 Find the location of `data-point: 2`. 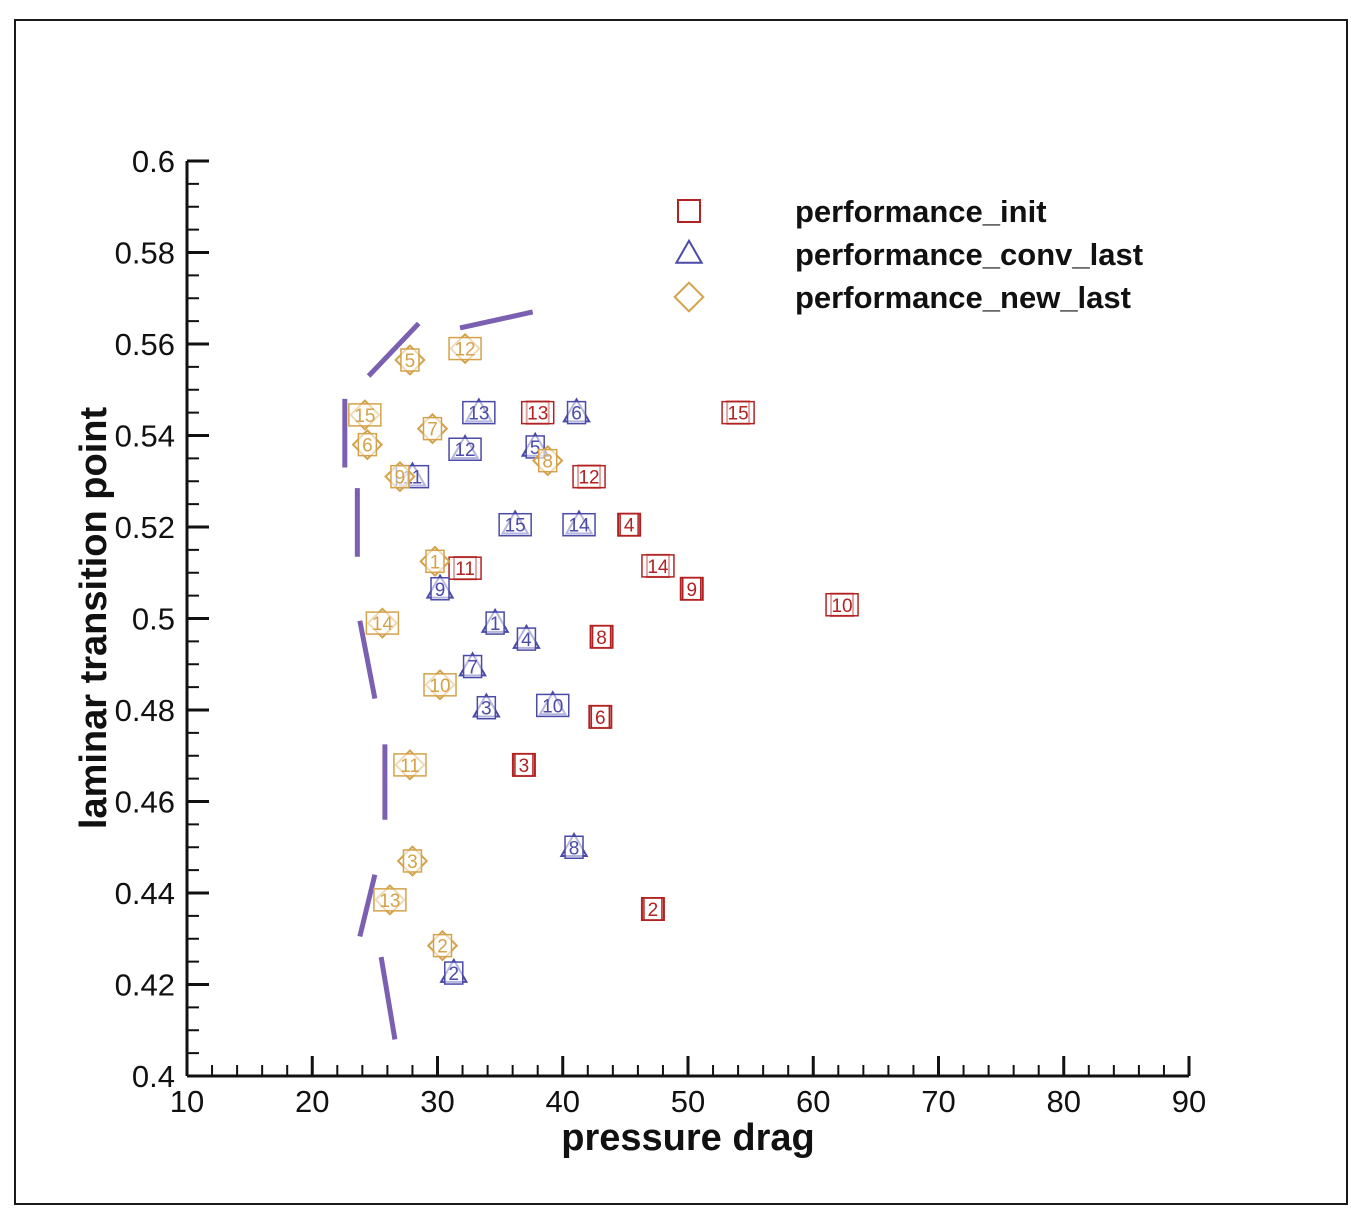

data-point: 2 is located at coordinates (454, 971).